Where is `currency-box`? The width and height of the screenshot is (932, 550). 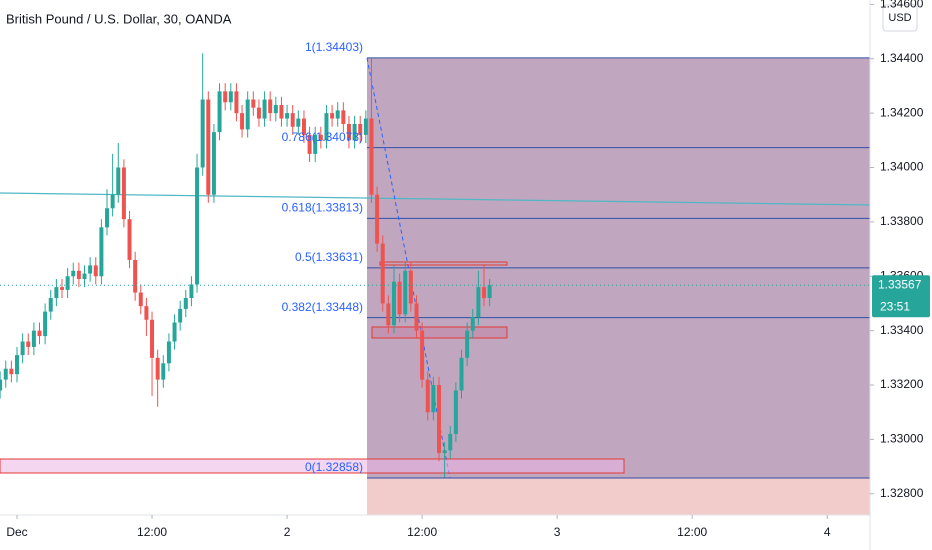 currency-box is located at coordinates (900, 18).